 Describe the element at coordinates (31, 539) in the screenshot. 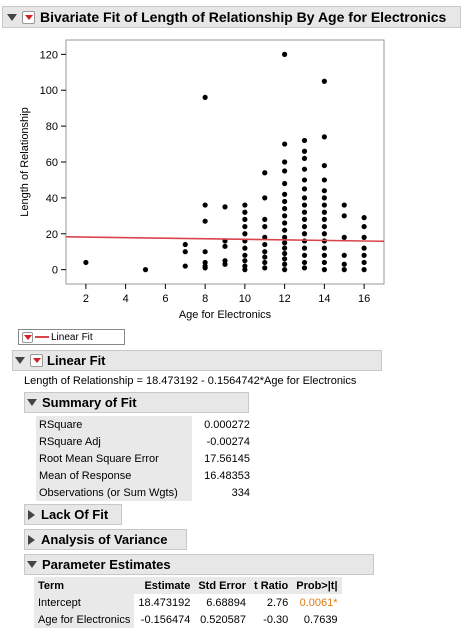

I see `expand-anova-icon` at that location.